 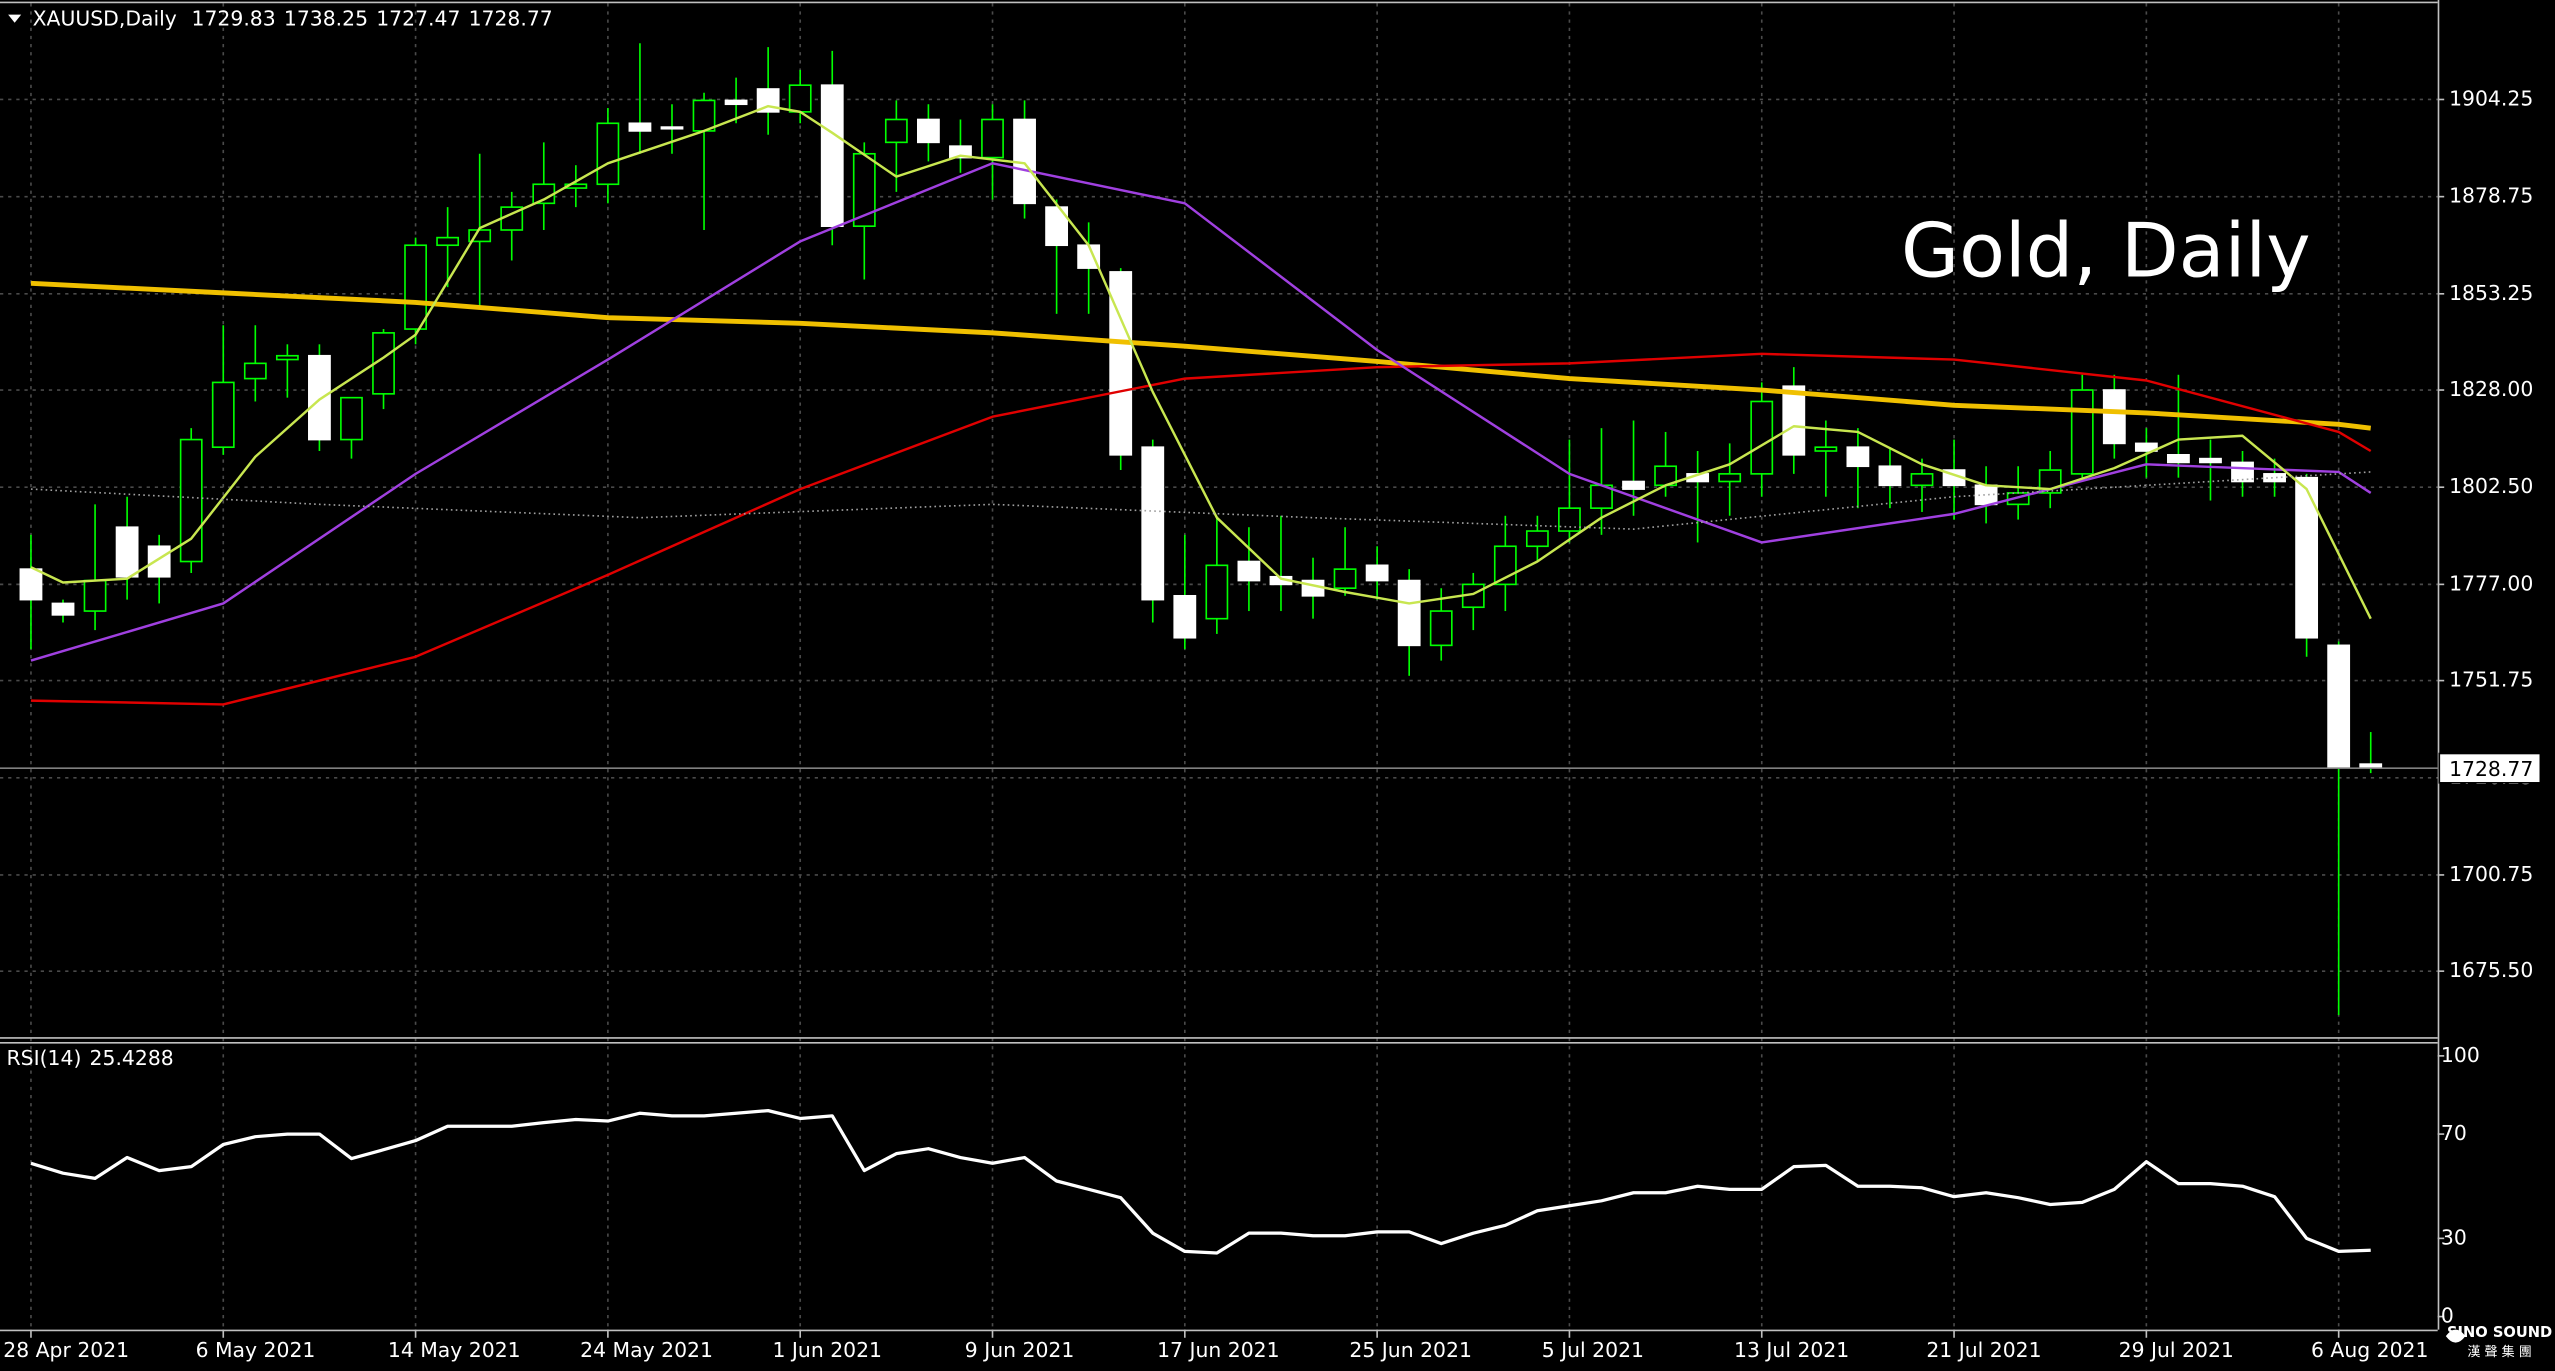 What do you see at coordinates (2498, 1342) in the screenshot?
I see `logo: SINO SOUND 漢 聲 集 團` at bounding box center [2498, 1342].